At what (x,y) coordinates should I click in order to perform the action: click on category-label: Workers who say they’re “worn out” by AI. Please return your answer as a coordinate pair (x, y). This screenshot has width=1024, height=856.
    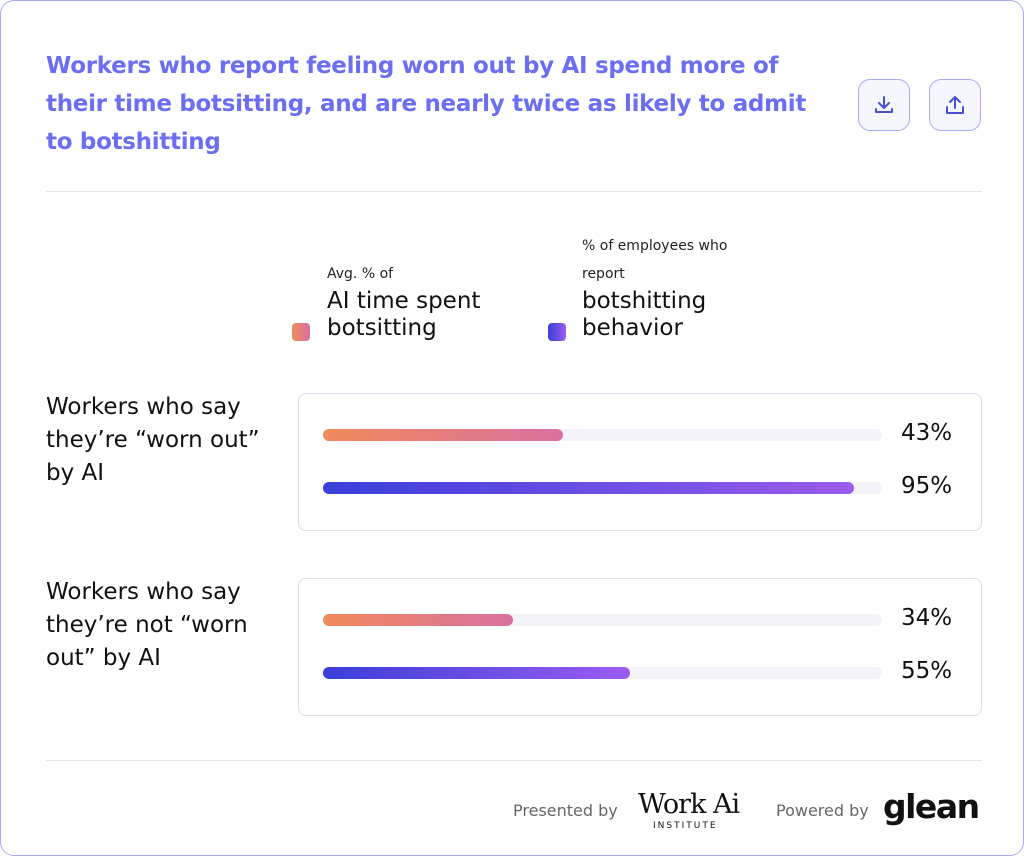
    Looking at the image, I should click on (153, 440).